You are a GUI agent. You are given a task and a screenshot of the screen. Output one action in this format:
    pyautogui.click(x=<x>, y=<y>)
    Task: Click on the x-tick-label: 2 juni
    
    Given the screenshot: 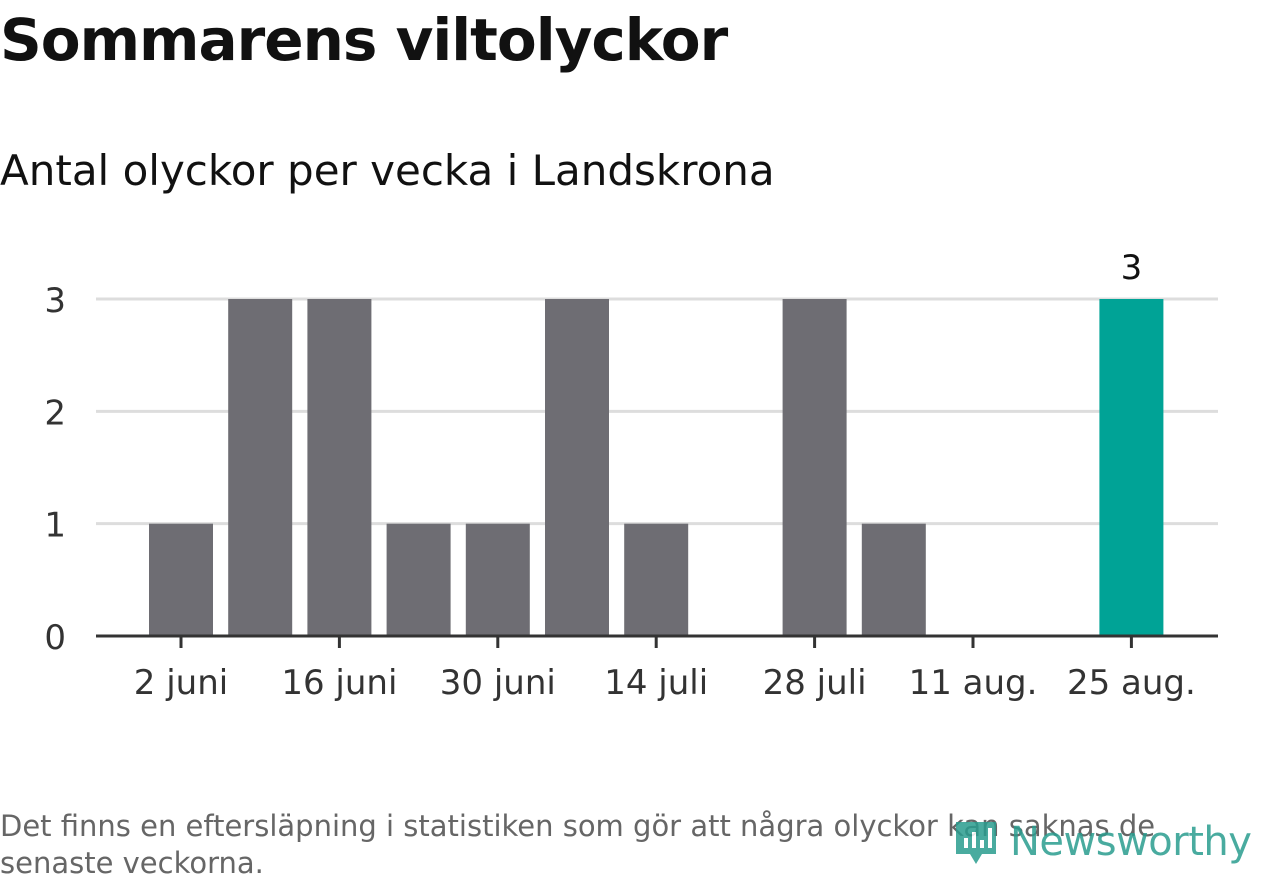 What is the action you would take?
    pyautogui.click(x=181, y=683)
    